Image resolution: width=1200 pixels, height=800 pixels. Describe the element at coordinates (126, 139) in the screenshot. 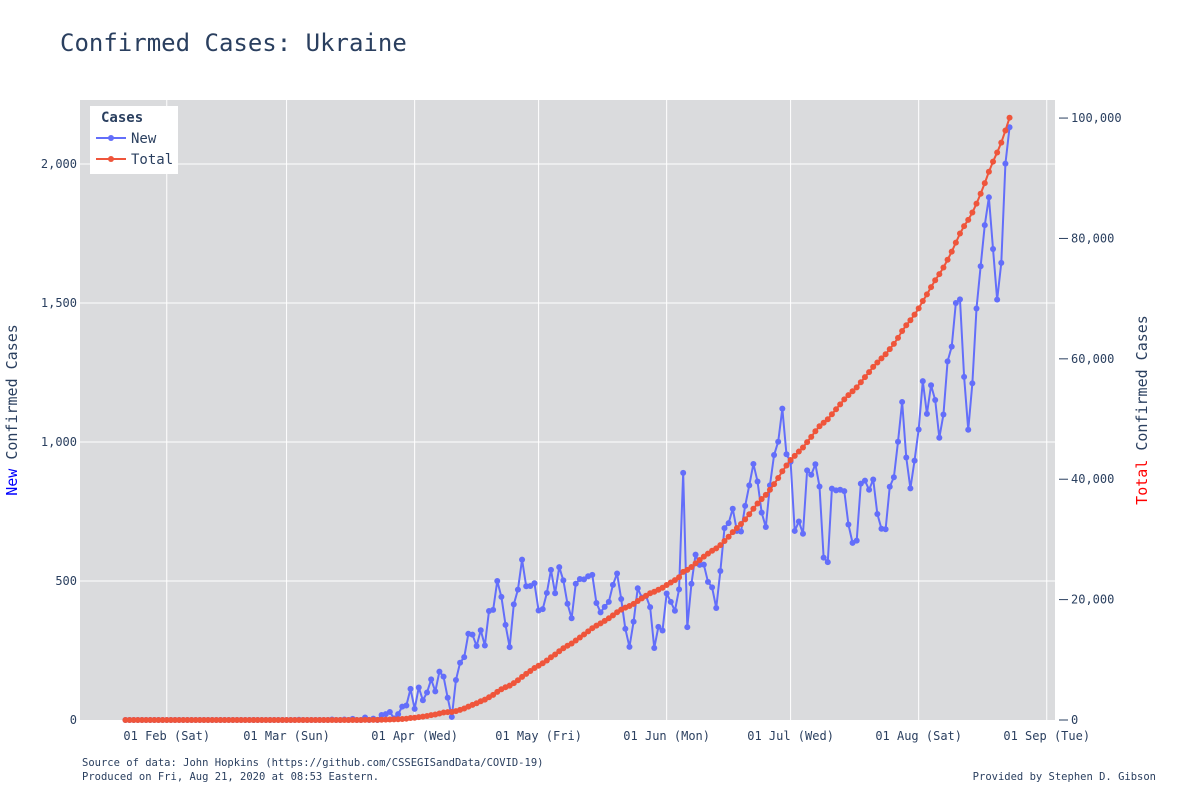

I see `legend-item-new: New` at that location.